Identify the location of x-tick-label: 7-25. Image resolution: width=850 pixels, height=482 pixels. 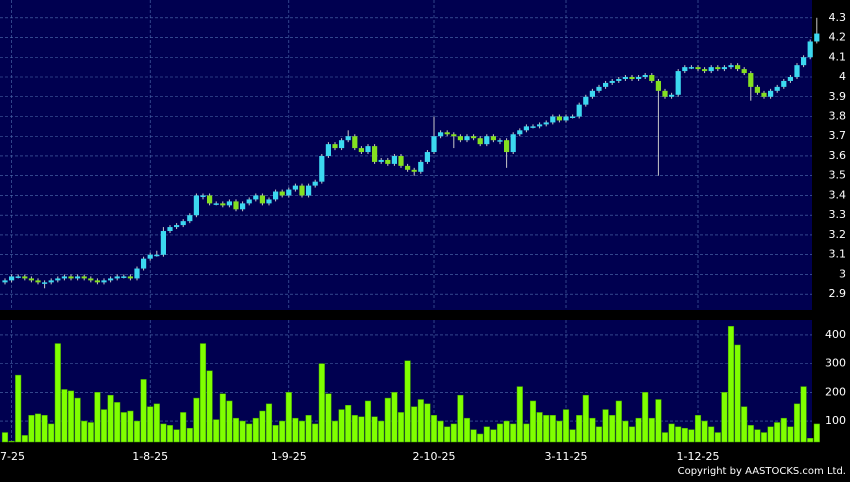
(12, 456).